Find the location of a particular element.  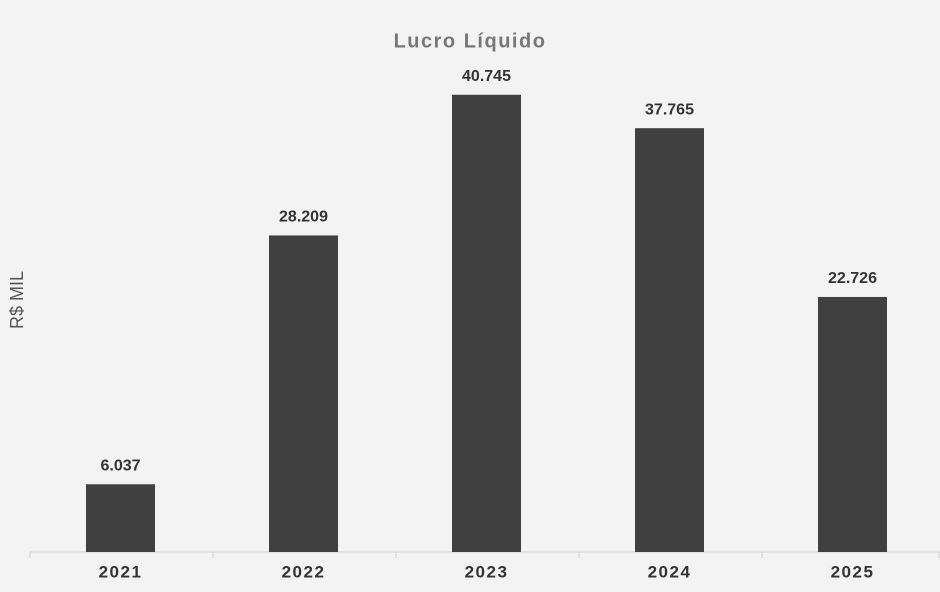

x-tick-label: 2025 is located at coordinates (853, 571).